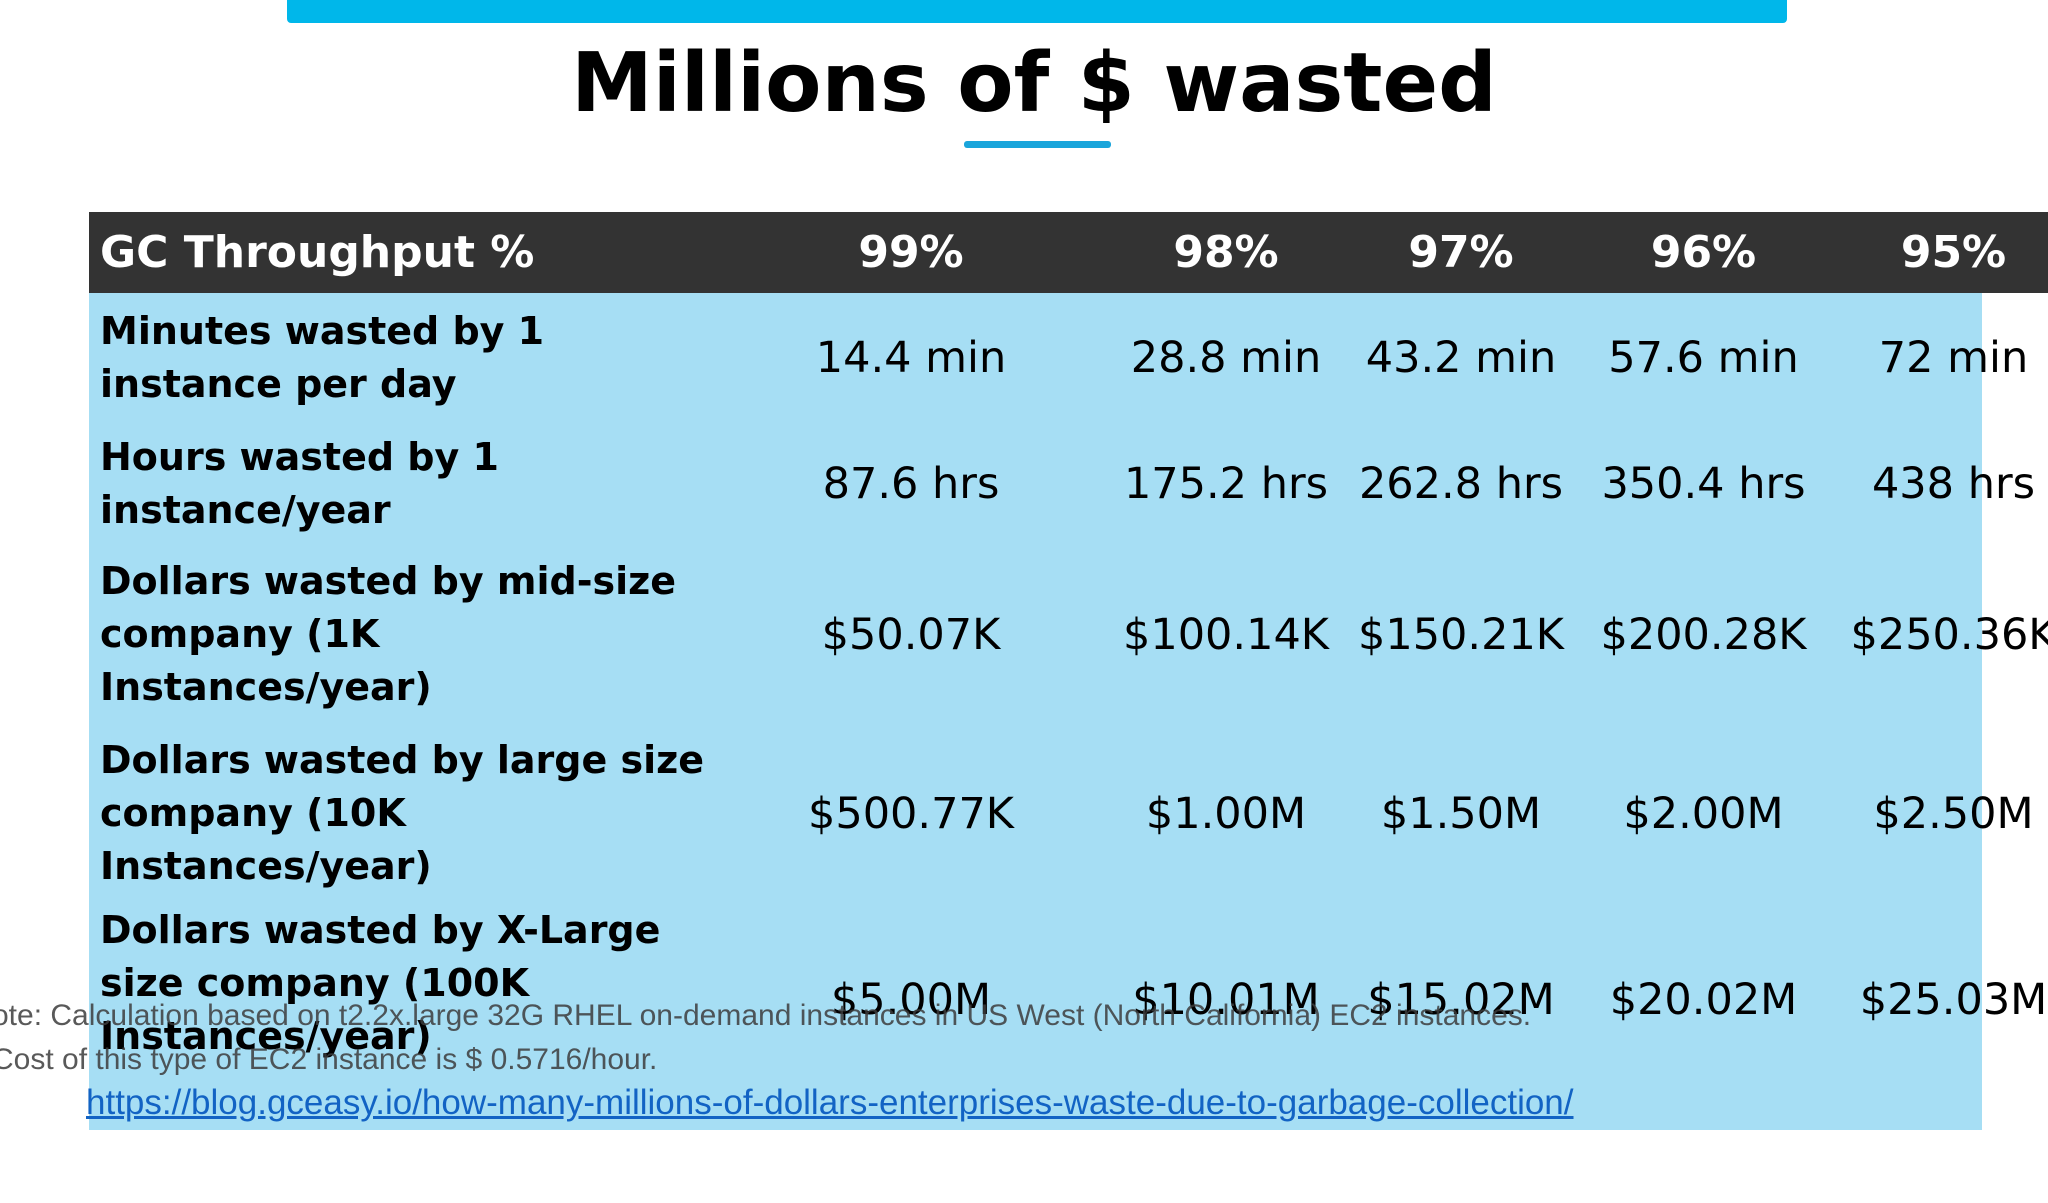 The width and height of the screenshot is (2048, 1203). I want to click on row-label: Hours wasted by 1 instance/year, so click(299, 483).